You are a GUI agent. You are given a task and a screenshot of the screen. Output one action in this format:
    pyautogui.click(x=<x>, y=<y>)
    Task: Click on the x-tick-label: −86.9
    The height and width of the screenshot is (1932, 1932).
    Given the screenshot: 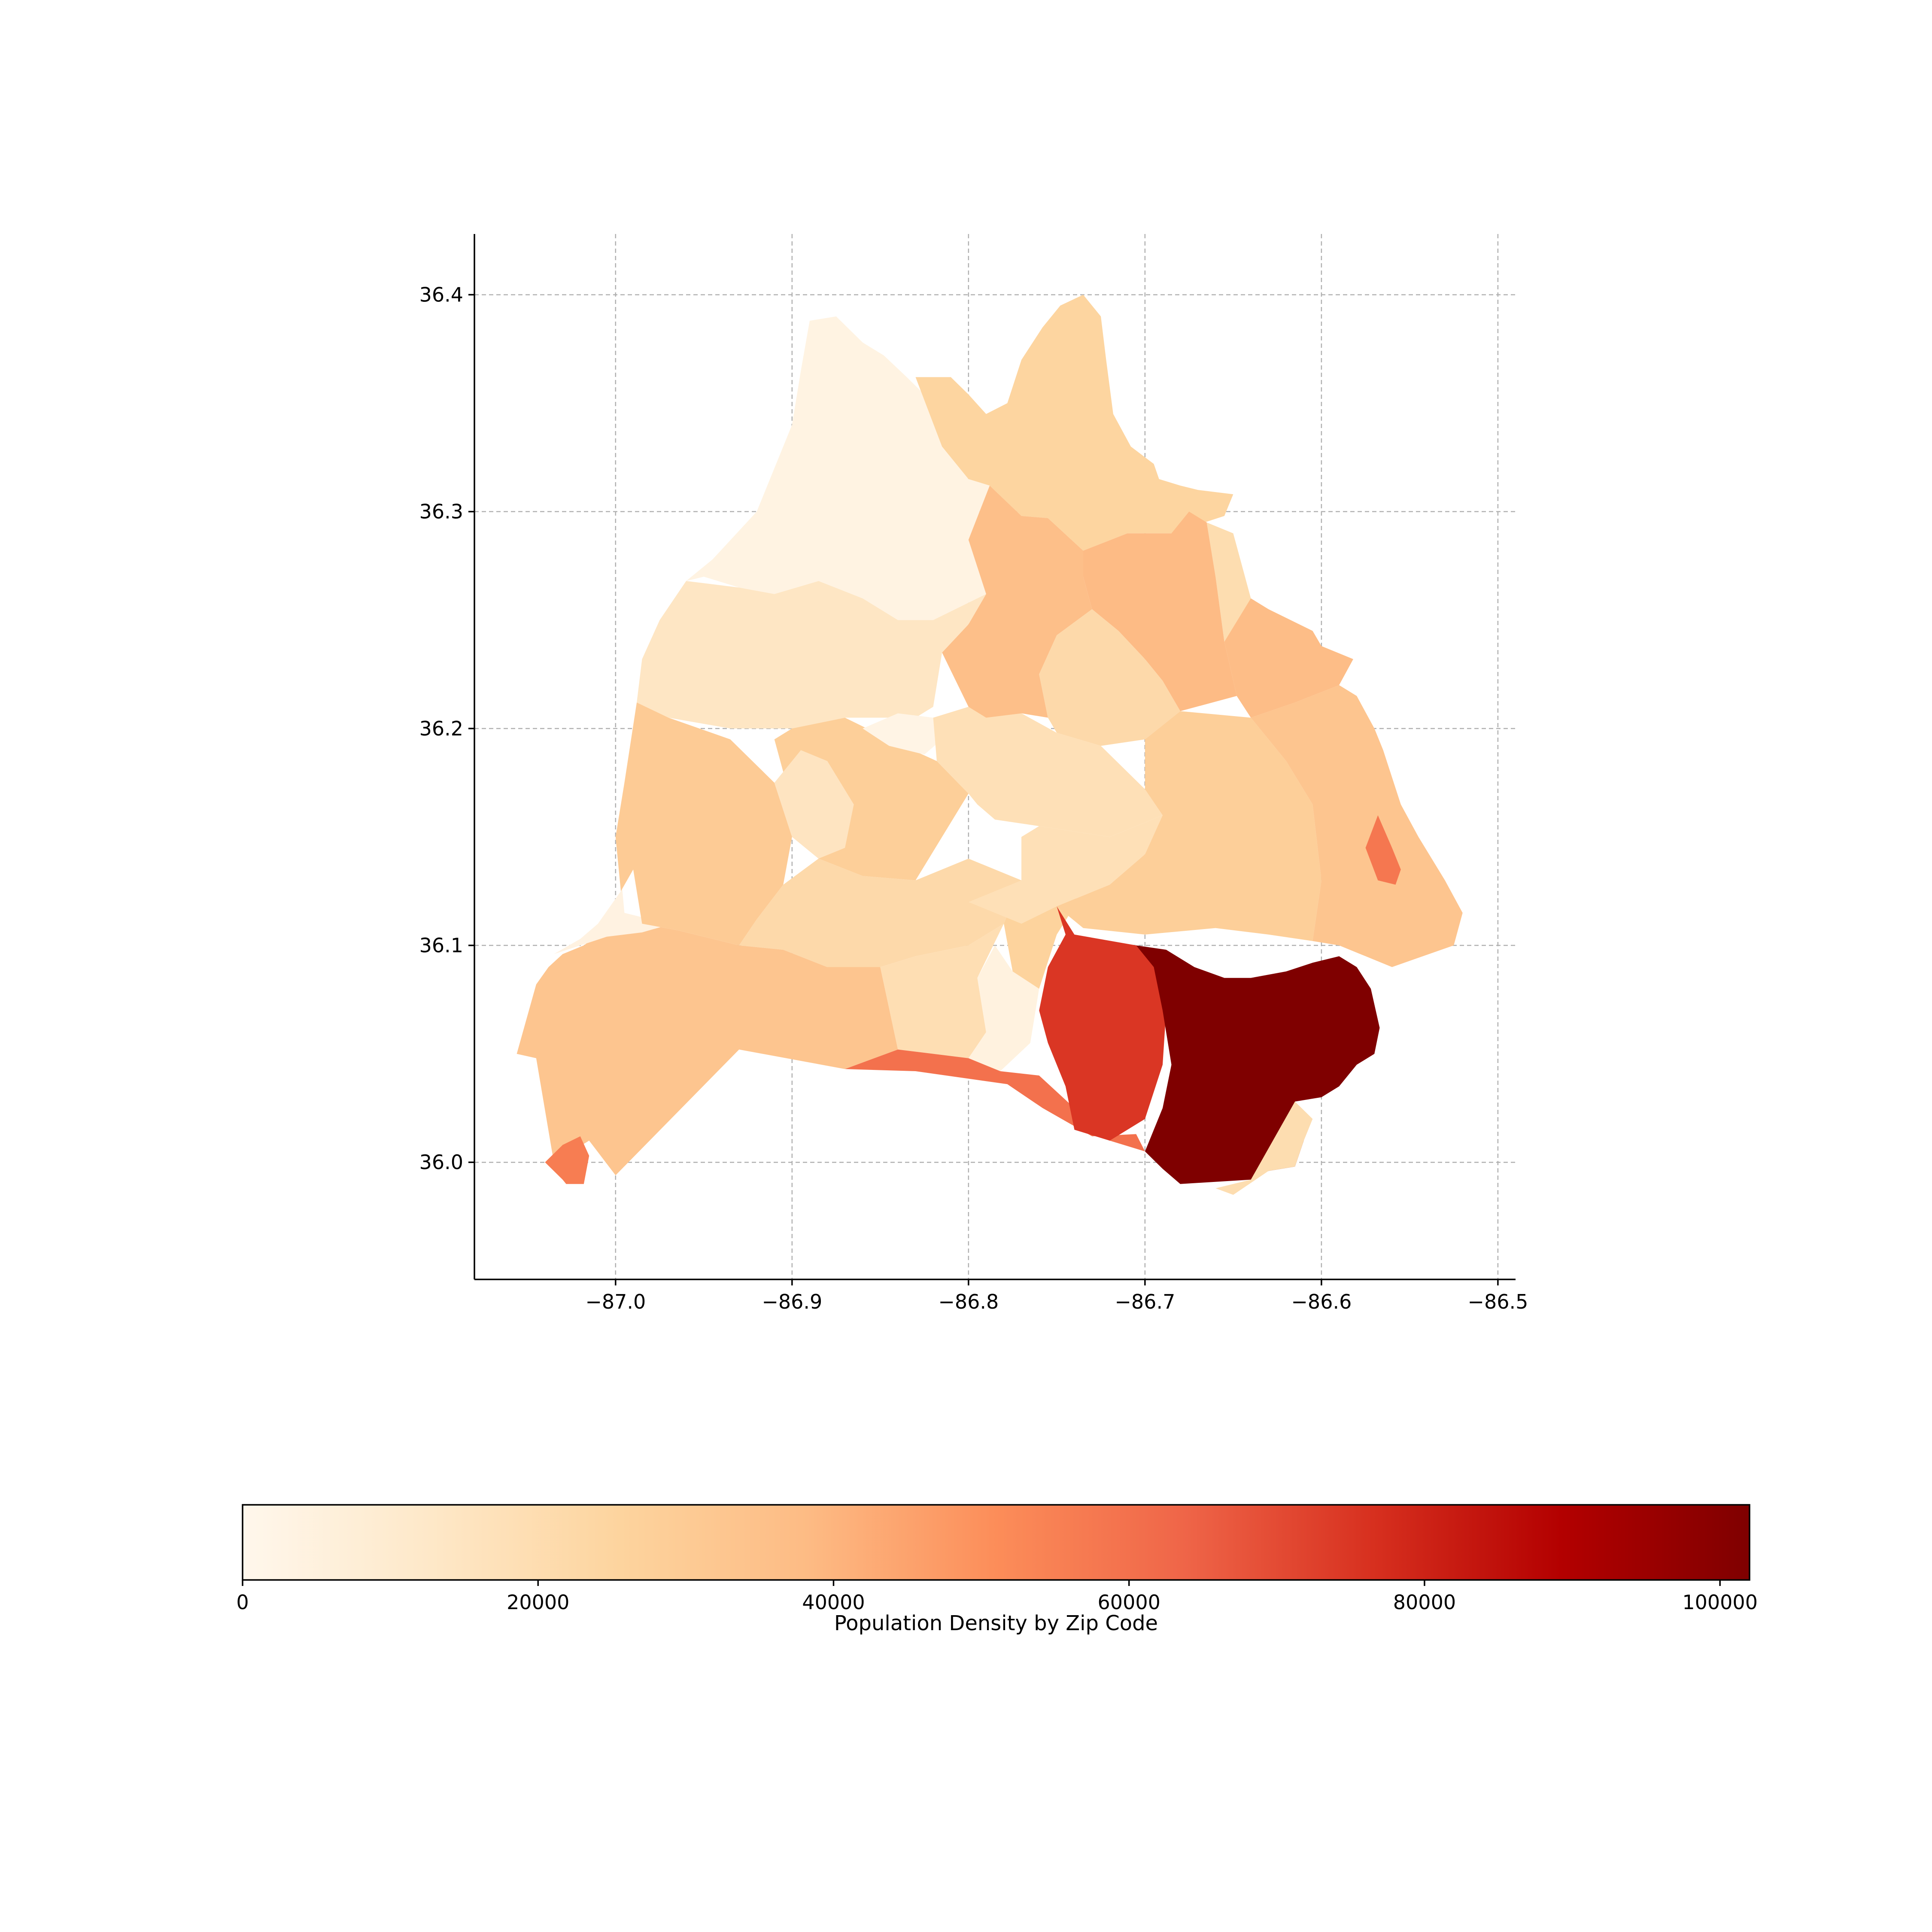 What is the action you would take?
    pyautogui.click(x=792, y=1301)
    